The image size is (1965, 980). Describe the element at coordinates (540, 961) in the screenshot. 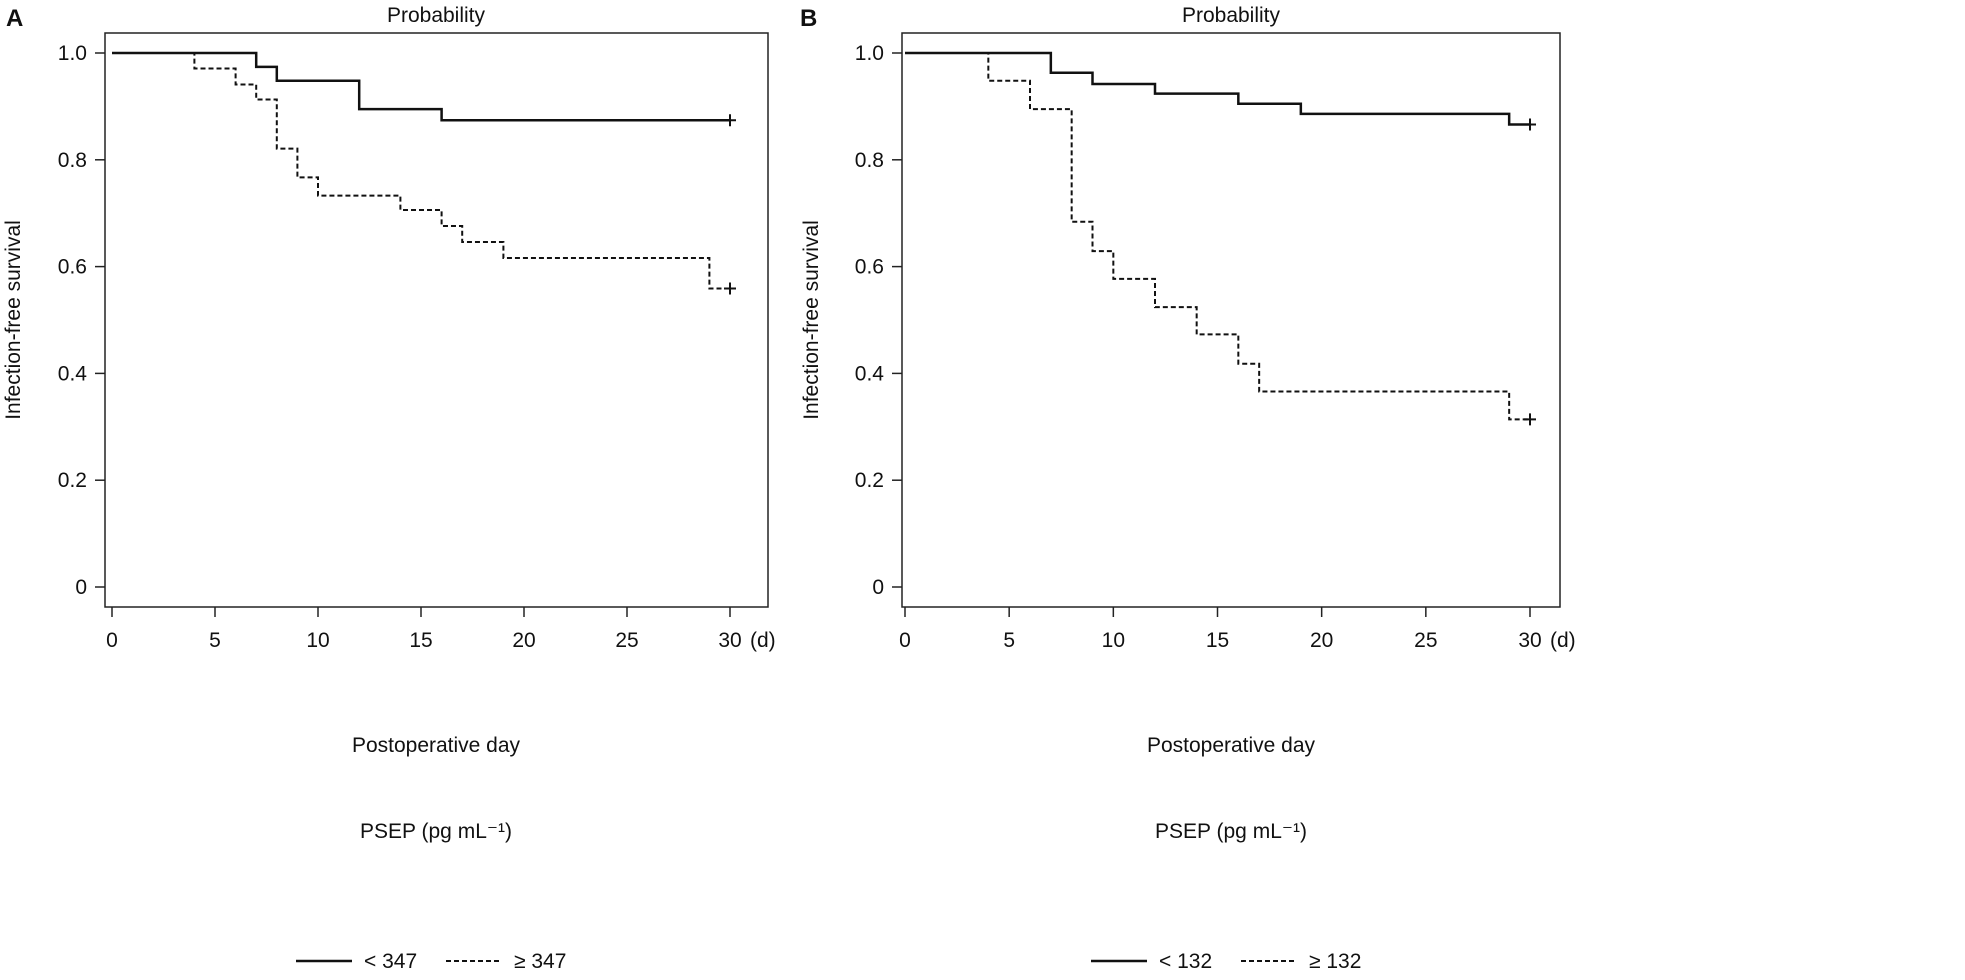

I see `legend-label-dashed: ≥ 347` at that location.